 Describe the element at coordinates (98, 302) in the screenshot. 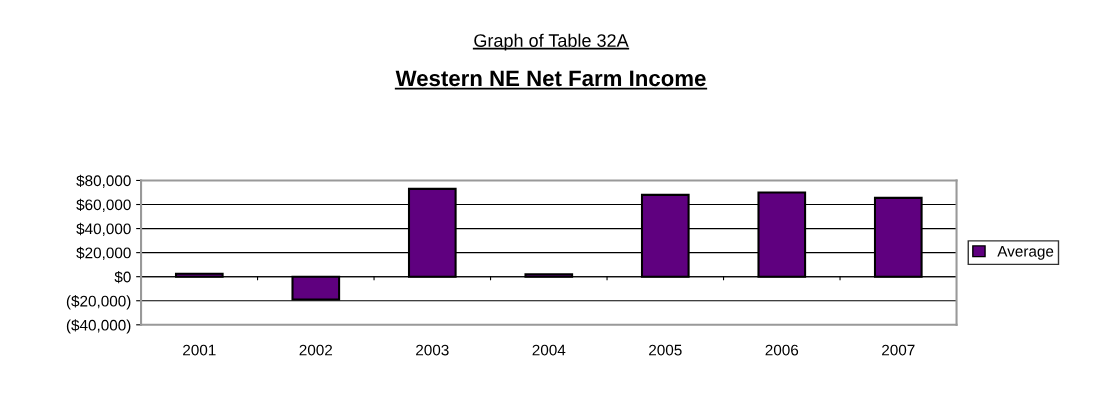

I see `y-tick-label: ($20,000)` at that location.